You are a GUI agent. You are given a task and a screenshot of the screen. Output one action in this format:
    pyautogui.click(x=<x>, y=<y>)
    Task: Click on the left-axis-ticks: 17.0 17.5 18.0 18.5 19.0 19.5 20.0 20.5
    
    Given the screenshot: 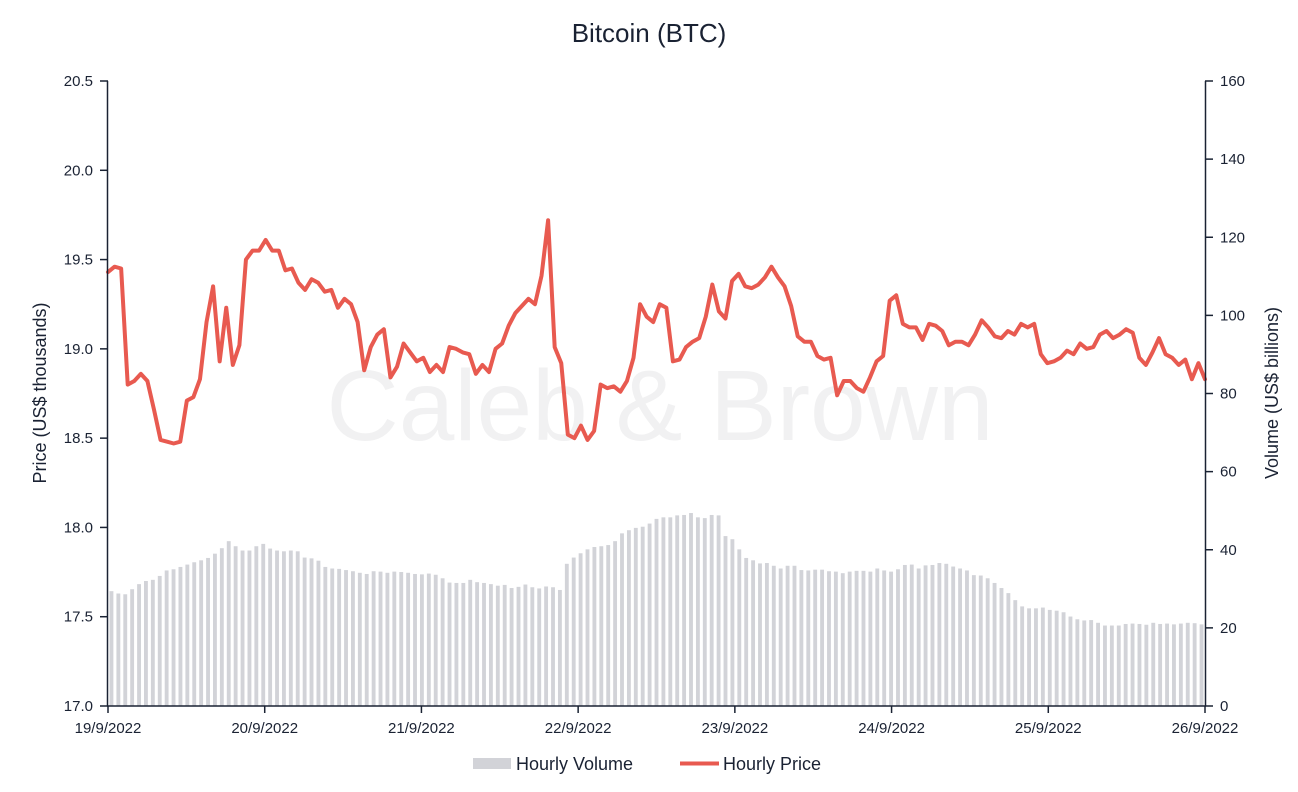 What is the action you would take?
    pyautogui.click(x=86, y=394)
    